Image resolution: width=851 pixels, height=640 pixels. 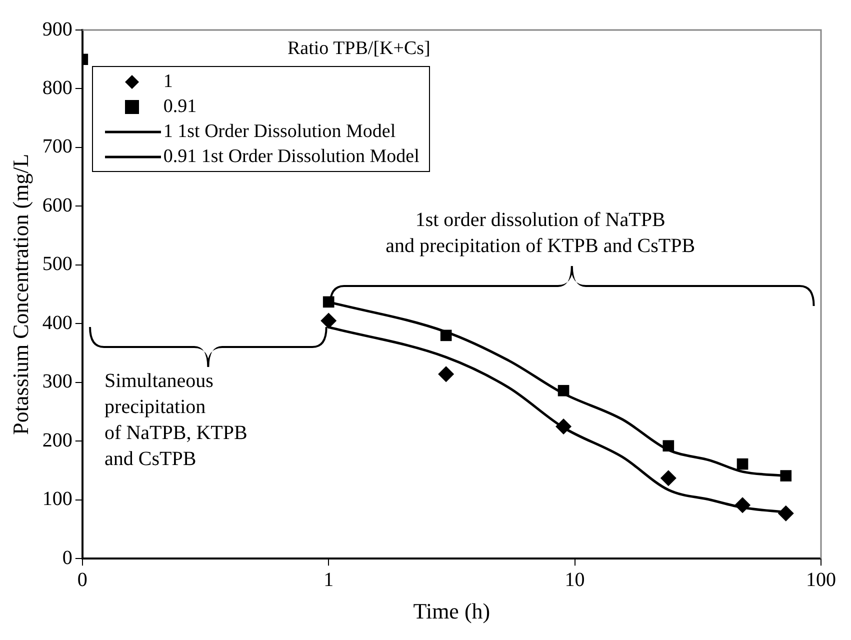 I want to click on legend-label: 1 1st Order Dissolution Model, so click(x=279, y=131).